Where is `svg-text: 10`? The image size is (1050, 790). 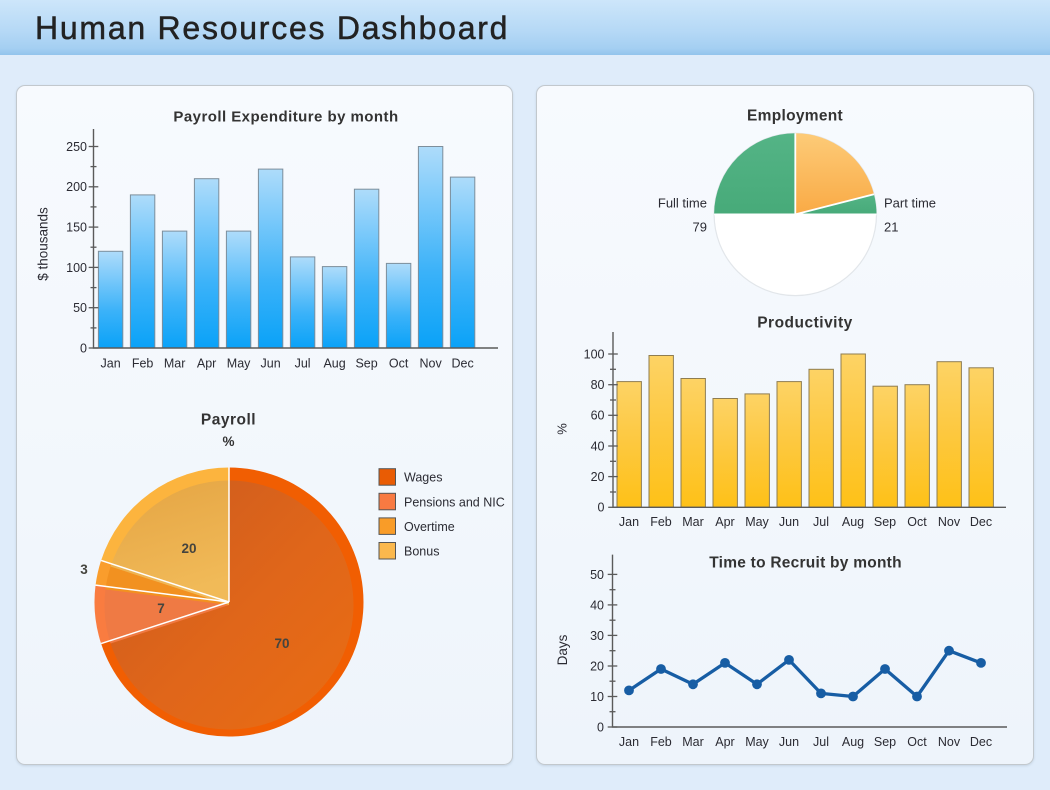 svg-text: 10 is located at coordinates (597, 697).